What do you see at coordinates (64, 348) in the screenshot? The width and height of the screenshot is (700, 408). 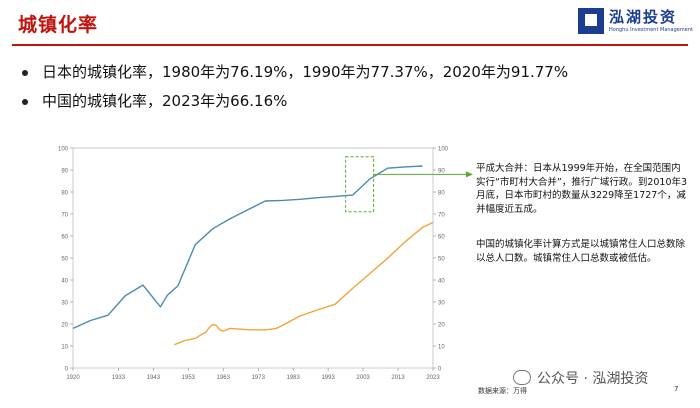 I see `y-tick-label-left: 10` at bounding box center [64, 348].